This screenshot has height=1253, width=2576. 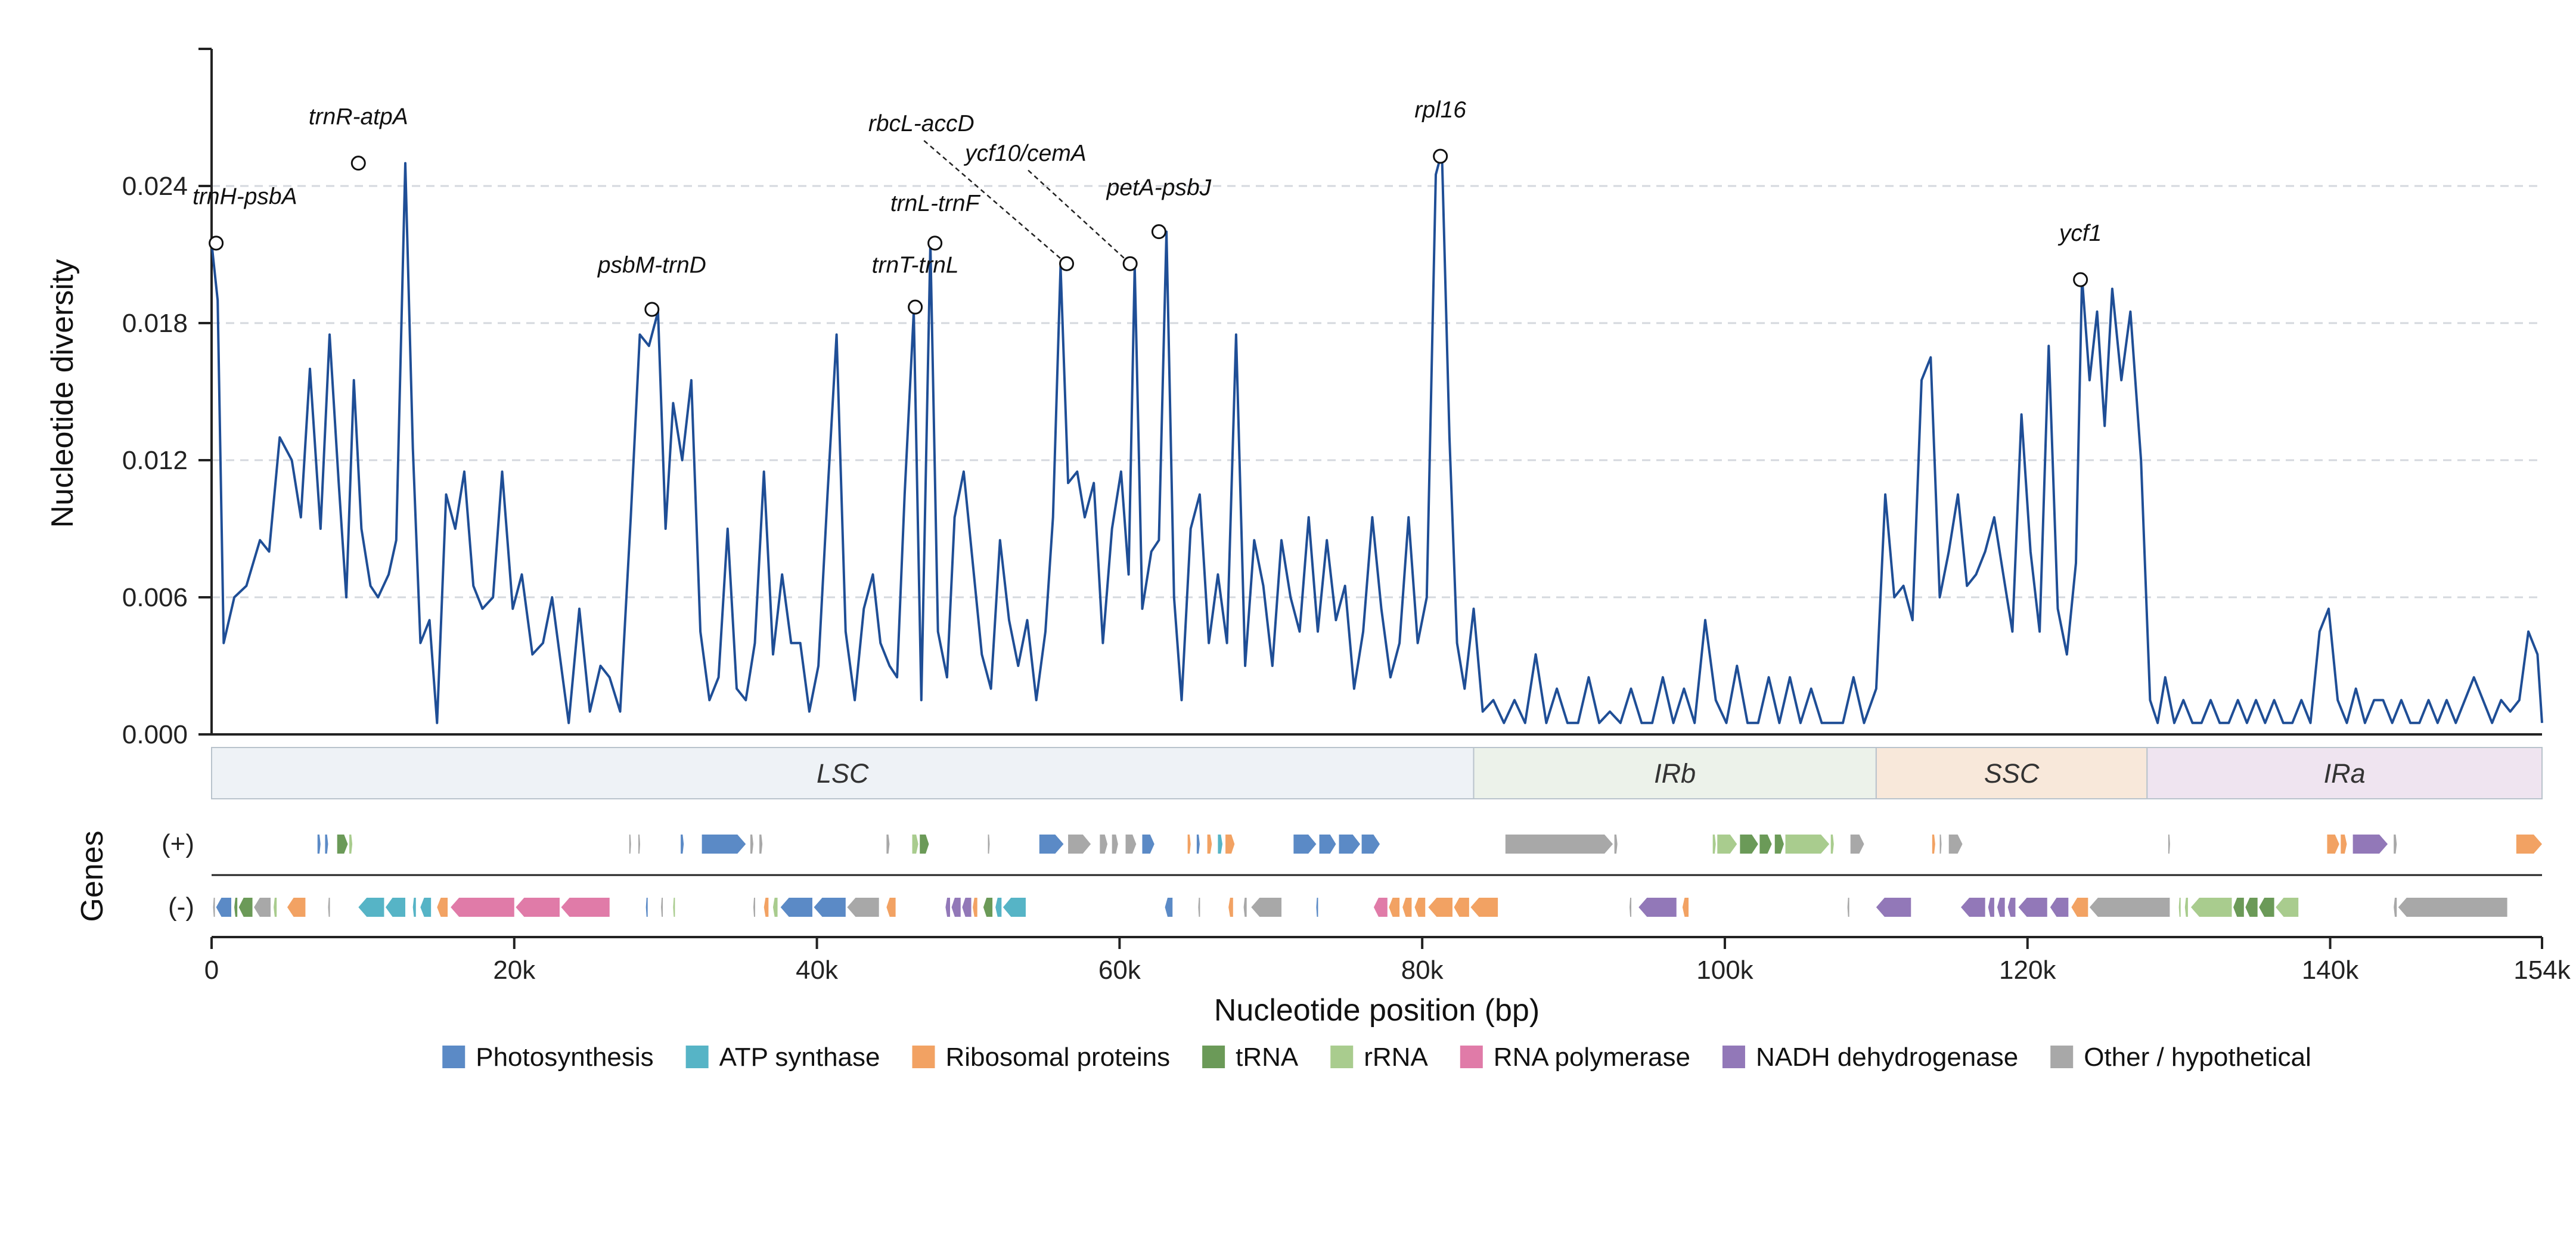 I want to click on x-tick-label: 40k, so click(x=818, y=970).